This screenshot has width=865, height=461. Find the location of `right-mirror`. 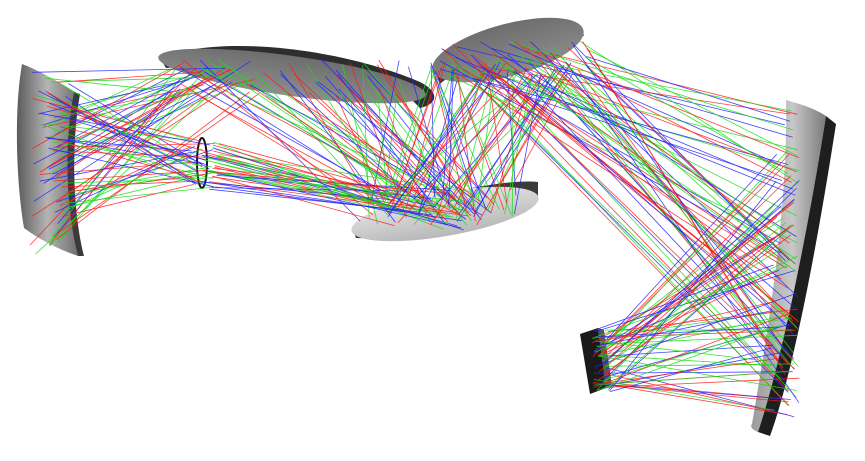

right-mirror is located at coordinates (793, 268).